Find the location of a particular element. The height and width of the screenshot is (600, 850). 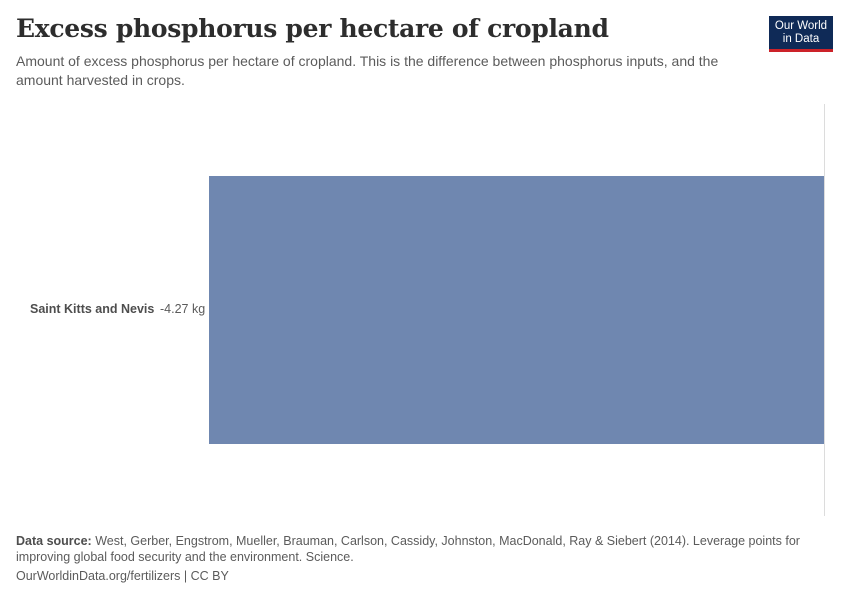

logo-line-2: in Data is located at coordinates (801, 38).